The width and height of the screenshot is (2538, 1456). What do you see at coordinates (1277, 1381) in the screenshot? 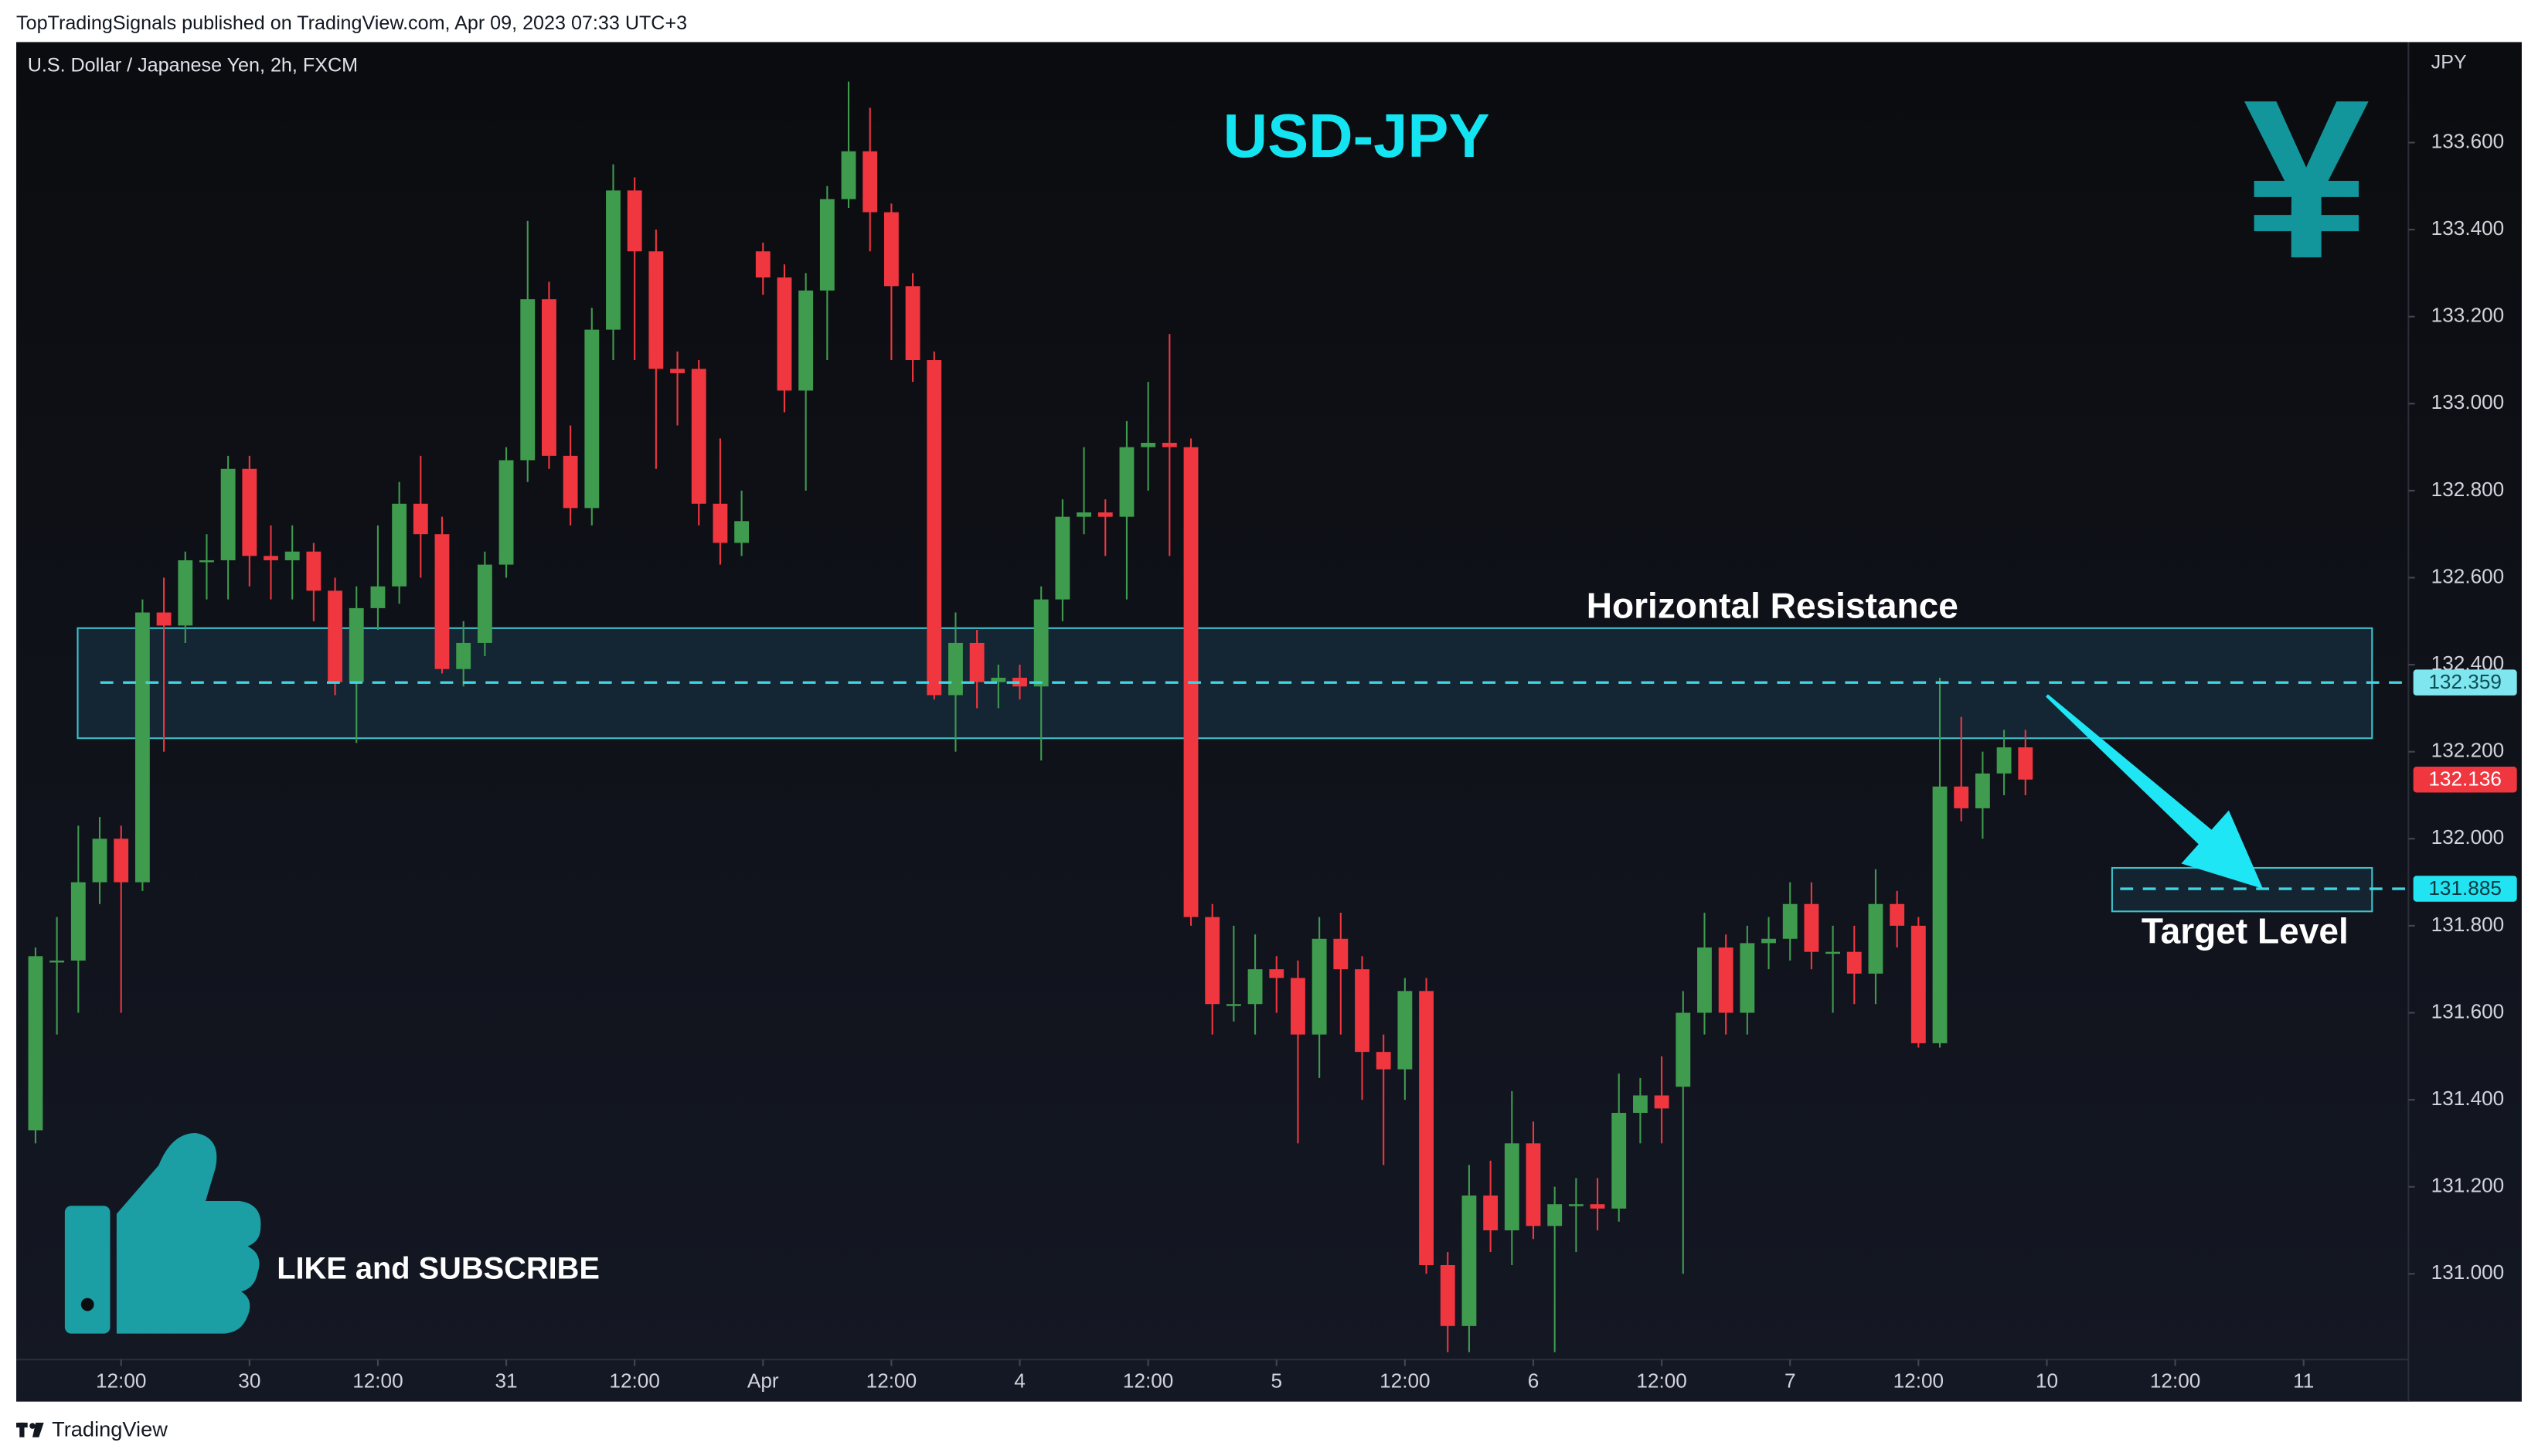
I see `x-tick-label: 5` at bounding box center [1277, 1381].